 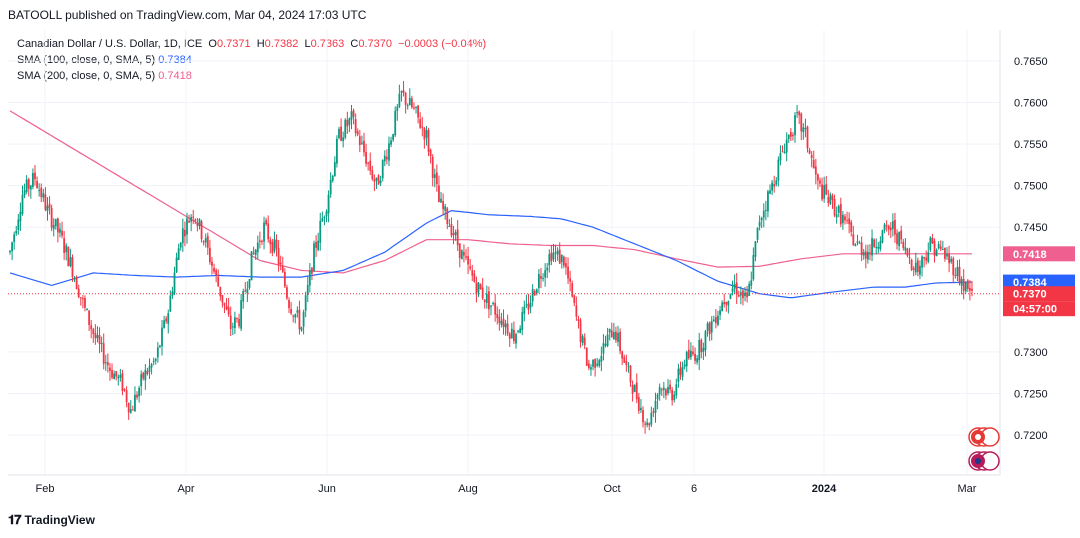 I want to click on high-value: 0.7382, so click(x=281, y=44).